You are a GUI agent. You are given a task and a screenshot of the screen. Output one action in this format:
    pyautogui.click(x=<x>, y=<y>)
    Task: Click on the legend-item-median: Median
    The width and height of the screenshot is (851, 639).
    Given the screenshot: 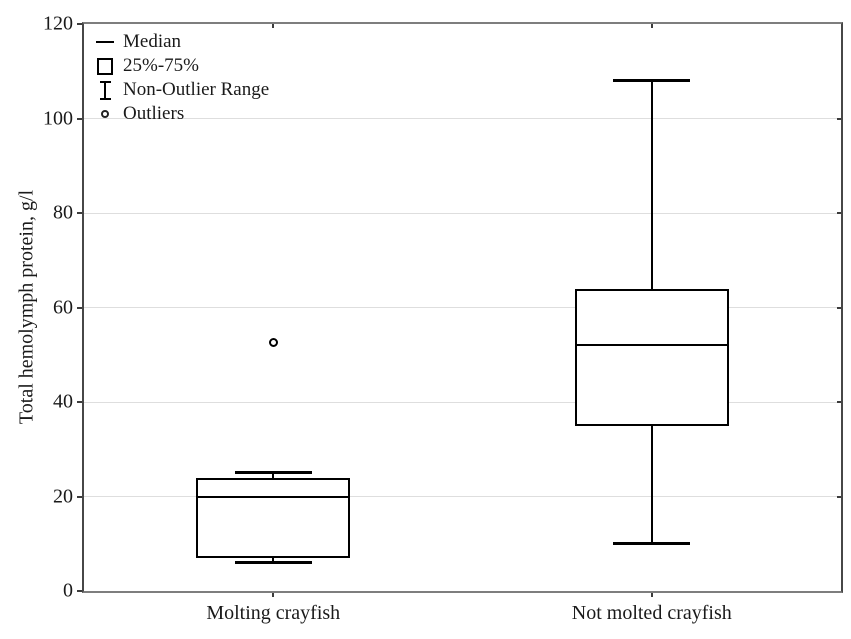 What is the action you would take?
    pyautogui.click(x=181, y=42)
    